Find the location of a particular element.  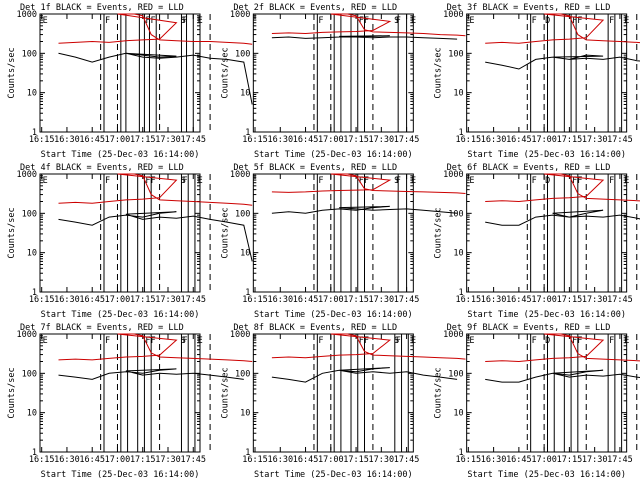

panel-title: Det 5f BLACK = Events, RED = LLD is located at coordinates (315, 168).